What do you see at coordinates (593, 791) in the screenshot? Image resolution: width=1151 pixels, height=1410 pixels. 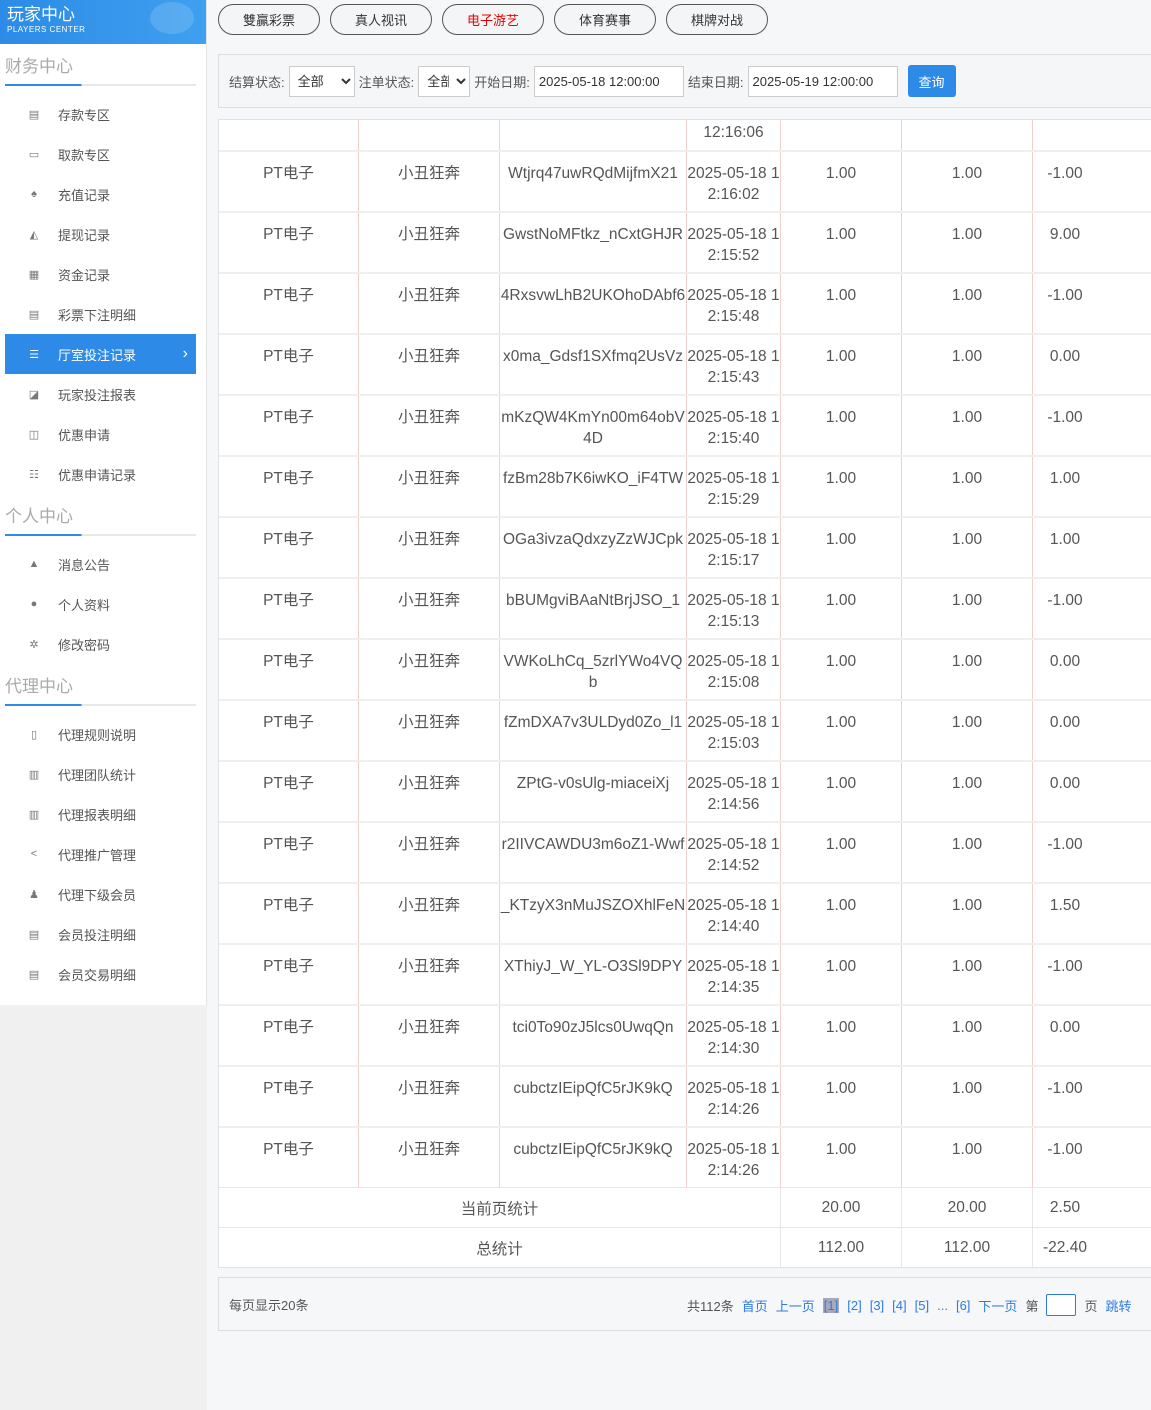 I see `bet-id-cell: ZPtG-v0sUlg-miaceiXj` at bounding box center [593, 791].